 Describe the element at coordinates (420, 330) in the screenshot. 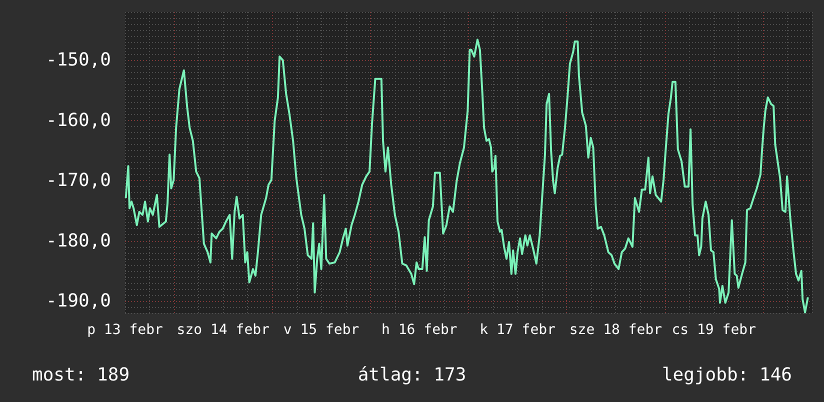

I see `x-tick-label: h 16 febr` at that location.